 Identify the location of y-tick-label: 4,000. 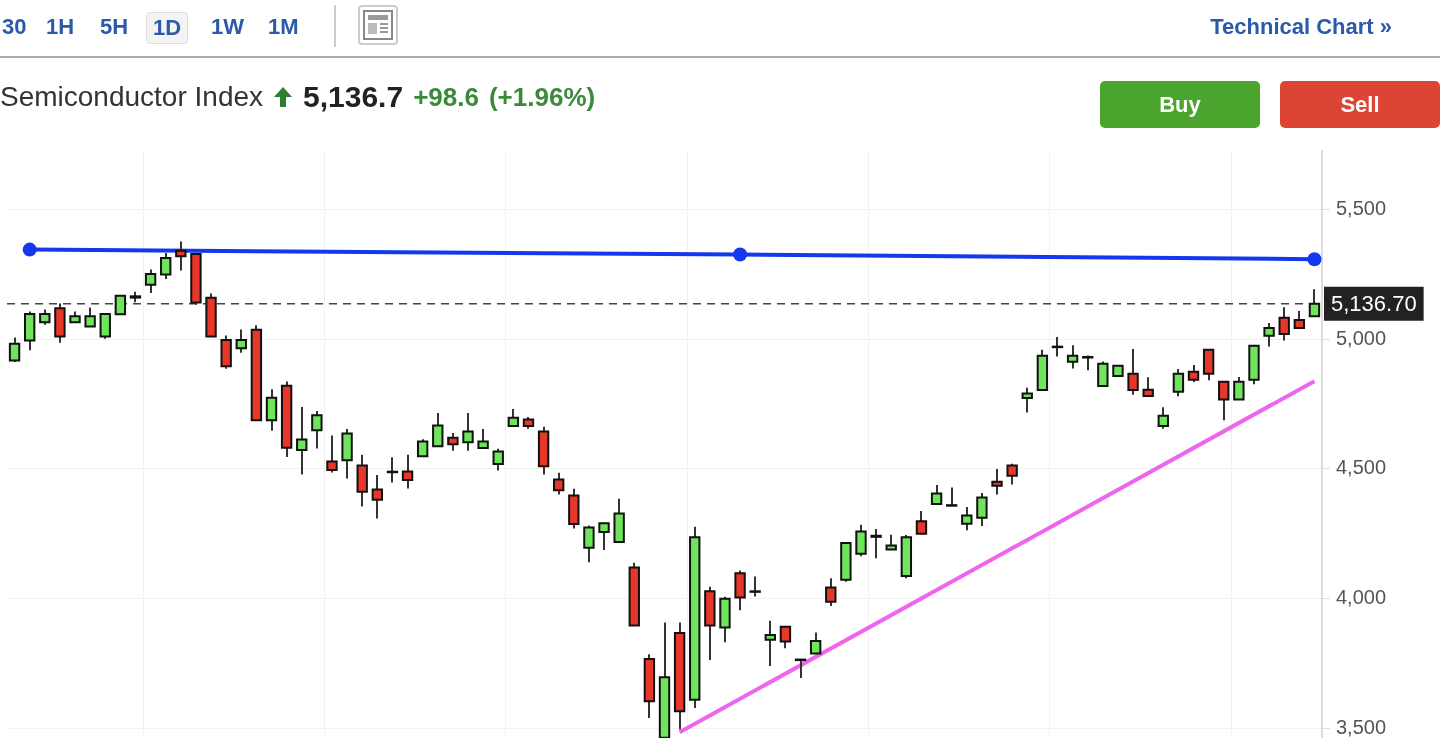
(1361, 597).